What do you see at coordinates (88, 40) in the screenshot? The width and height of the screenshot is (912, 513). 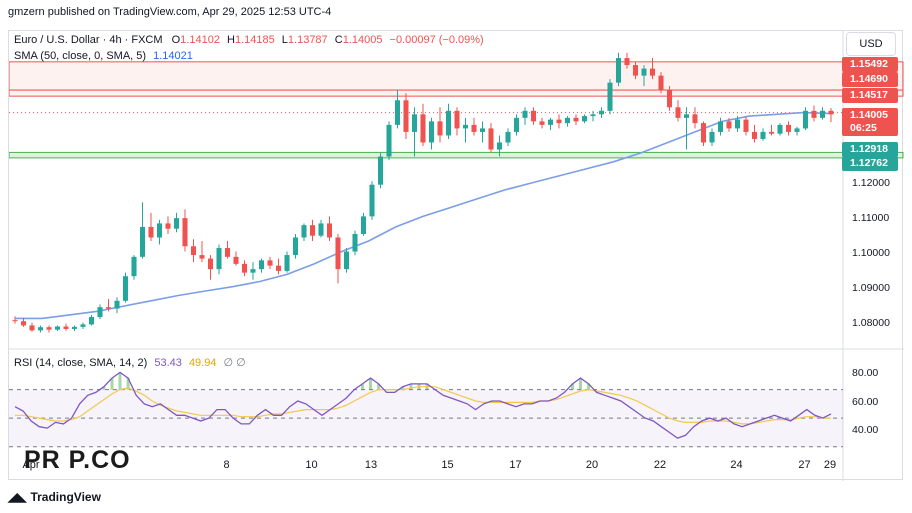 I see `symbol-label: Euro / U.S. Dollar · 4h · FXCM` at bounding box center [88, 40].